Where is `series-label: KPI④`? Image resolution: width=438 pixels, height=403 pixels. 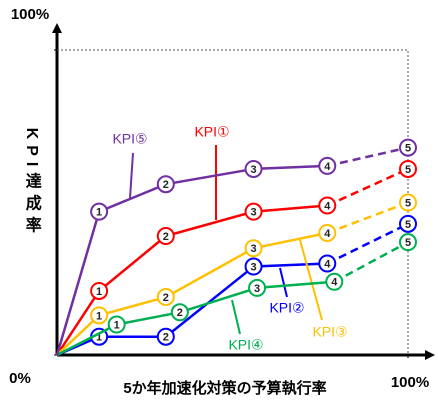 series-label: KPI④ is located at coordinates (245, 345).